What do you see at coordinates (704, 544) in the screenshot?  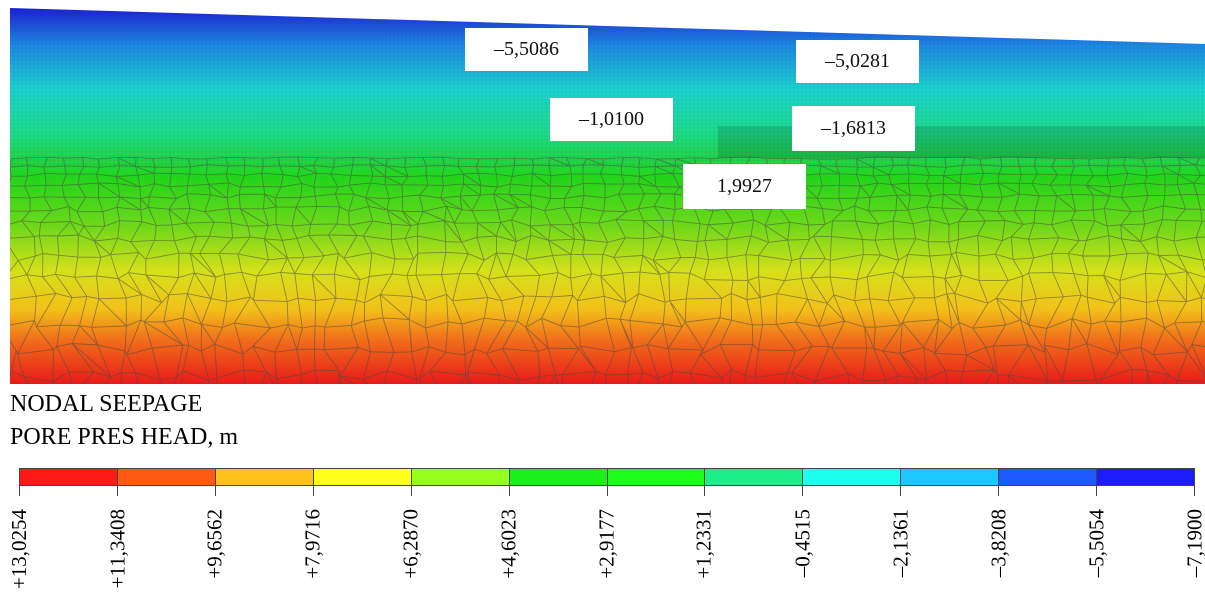 I see `tick-label-text: +1,2331` at bounding box center [704, 544].